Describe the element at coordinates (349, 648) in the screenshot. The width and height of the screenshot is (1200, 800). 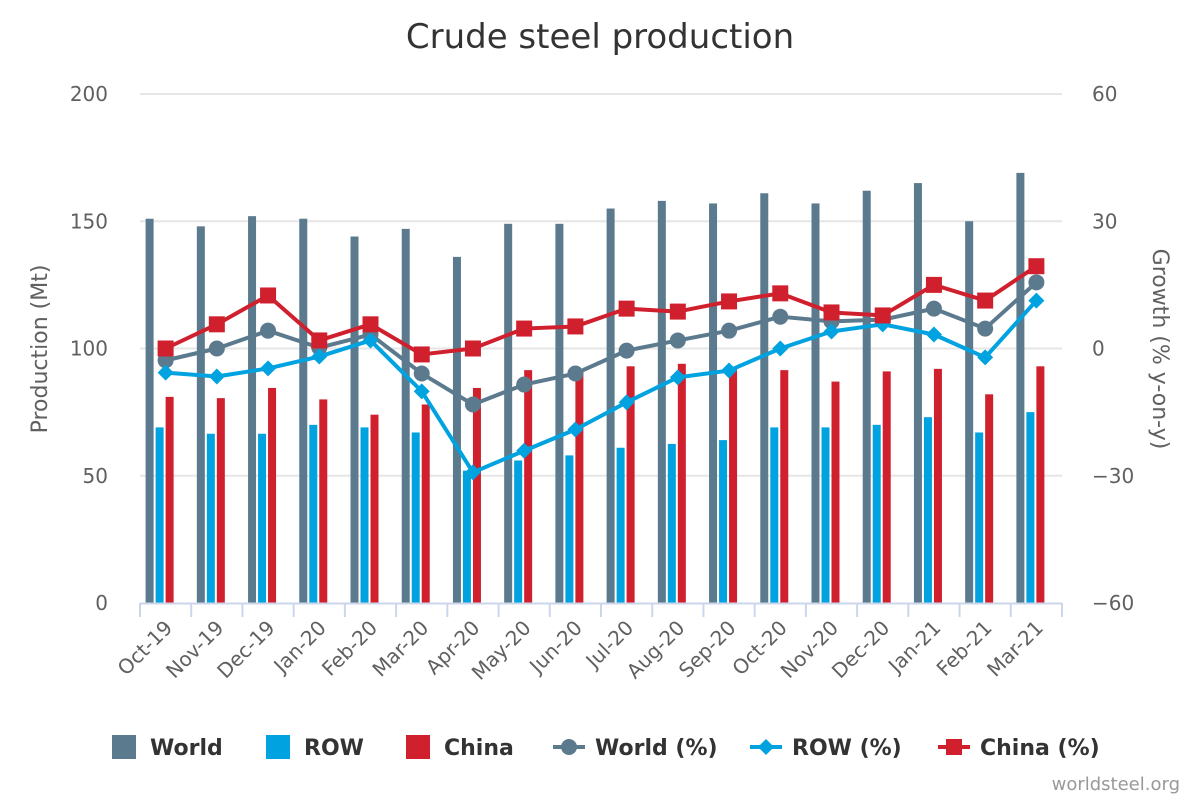
I see `x-tick-label: Feb-20` at that location.